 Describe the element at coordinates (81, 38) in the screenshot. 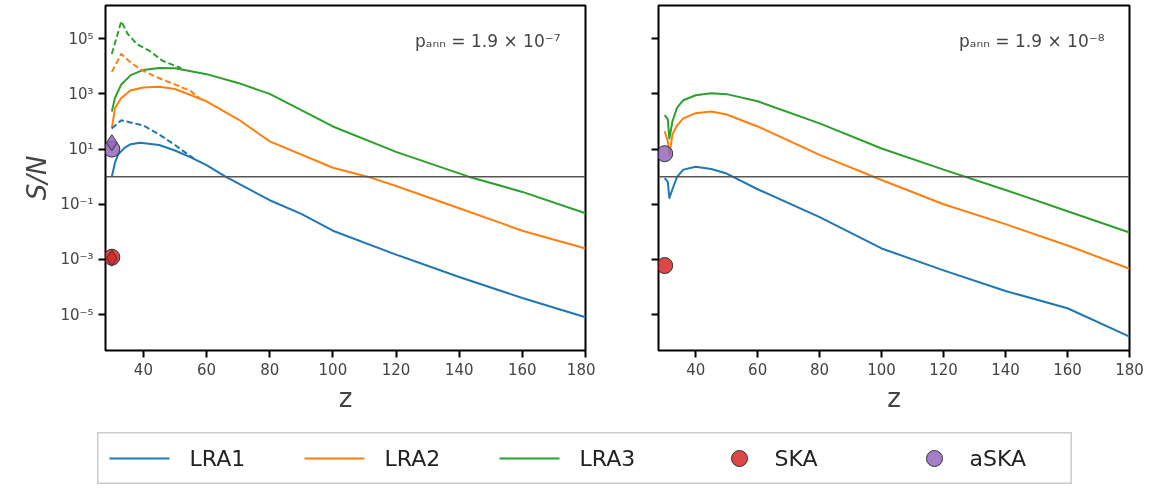

I see `y-tick-label: 10⁵` at that location.